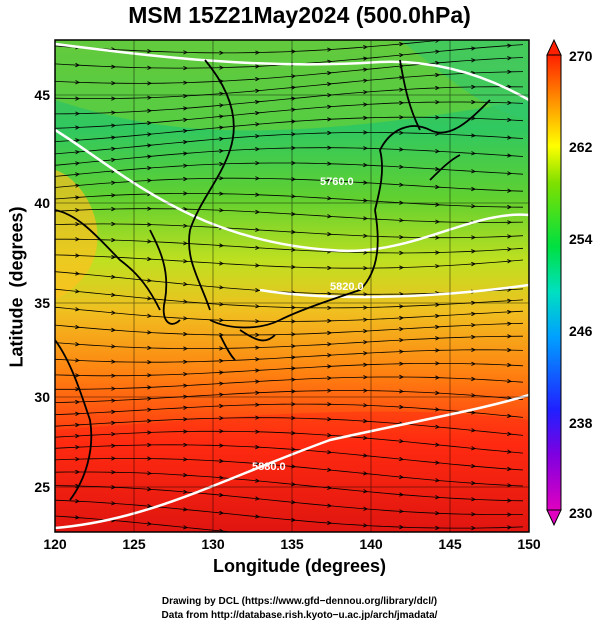 This screenshot has width=599, height=625. I want to click on y-axis-label: Latitude (degrees), so click(16, 287).